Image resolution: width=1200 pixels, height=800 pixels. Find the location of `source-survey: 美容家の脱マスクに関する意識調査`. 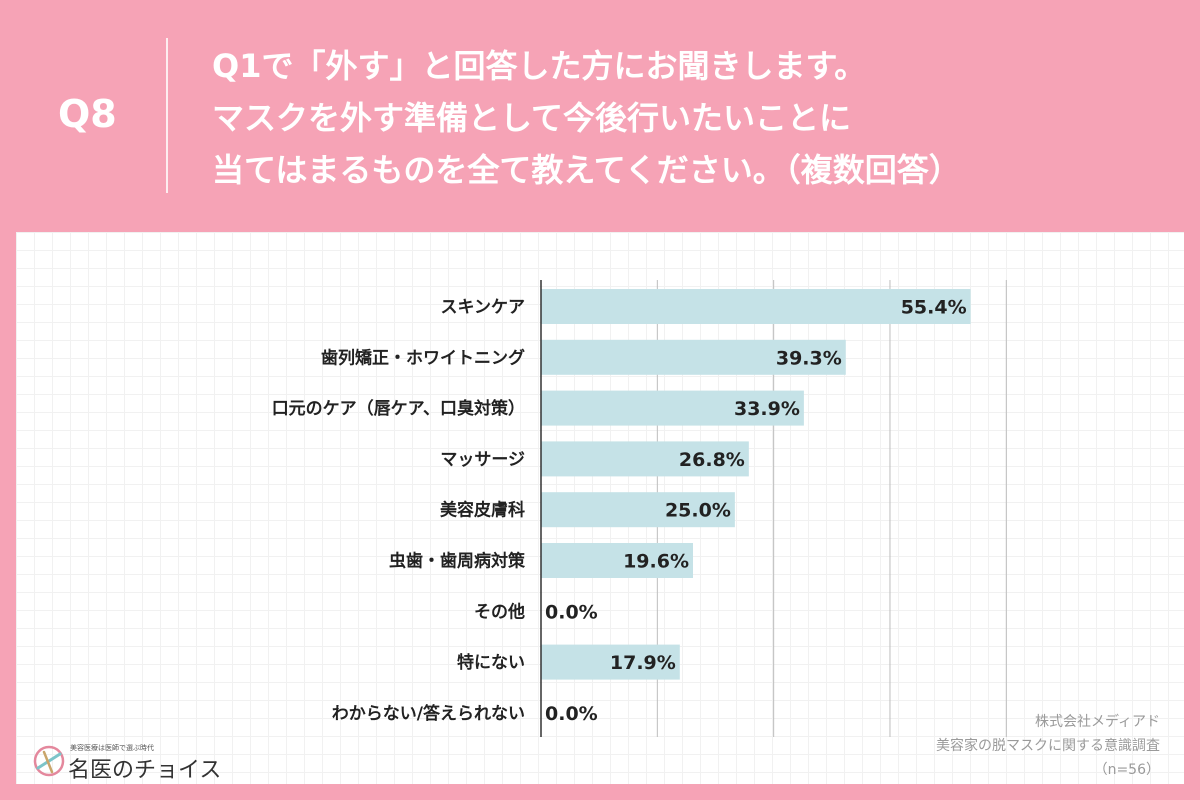

source-survey: 美容家の脱マスクに関する意識調査 is located at coordinates (1048, 746).